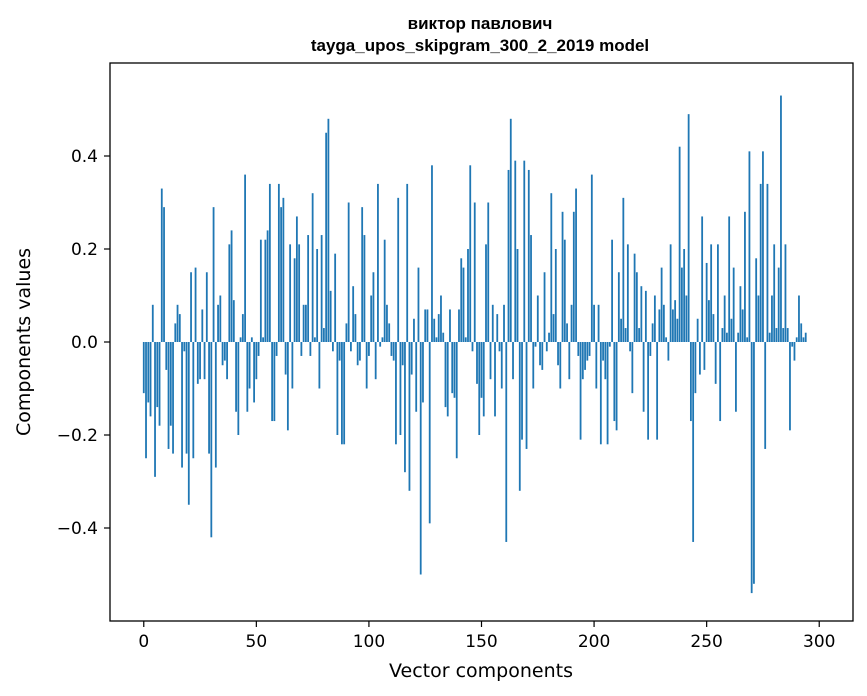 The width and height of the screenshot is (867, 696). I want to click on x-tick-label: 250, so click(706, 642).